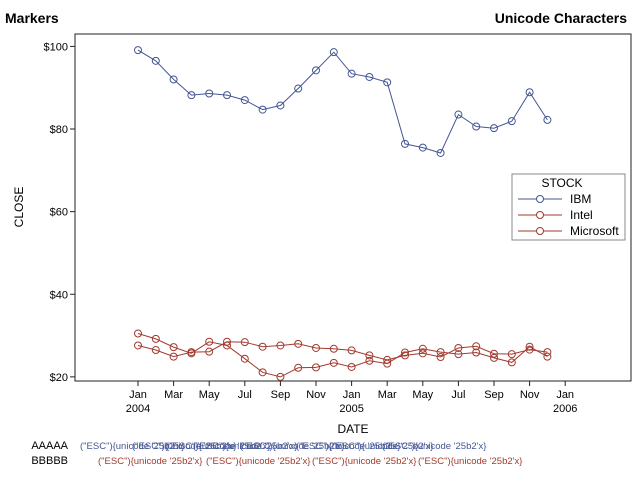  What do you see at coordinates (49, 461) in the screenshot?
I see `footnote-row2-label: BBBBB` at bounding box center [49, 461].